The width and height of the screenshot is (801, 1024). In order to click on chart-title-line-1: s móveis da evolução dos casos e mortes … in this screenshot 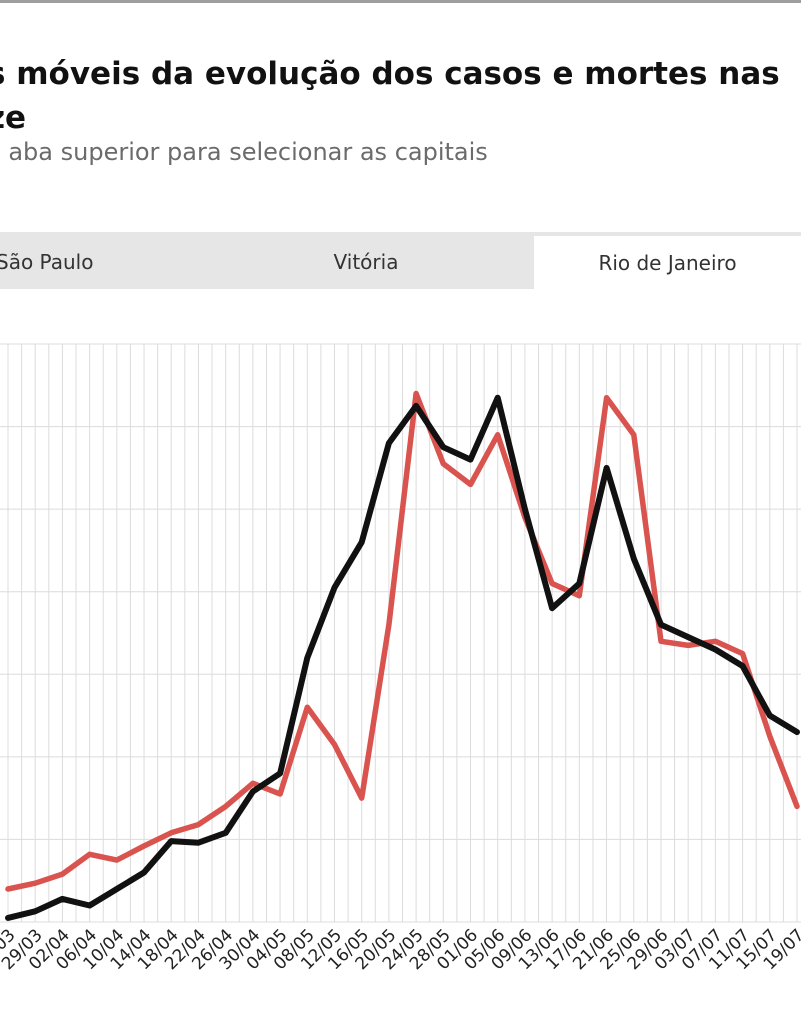, I will do `click(390, 74)`.